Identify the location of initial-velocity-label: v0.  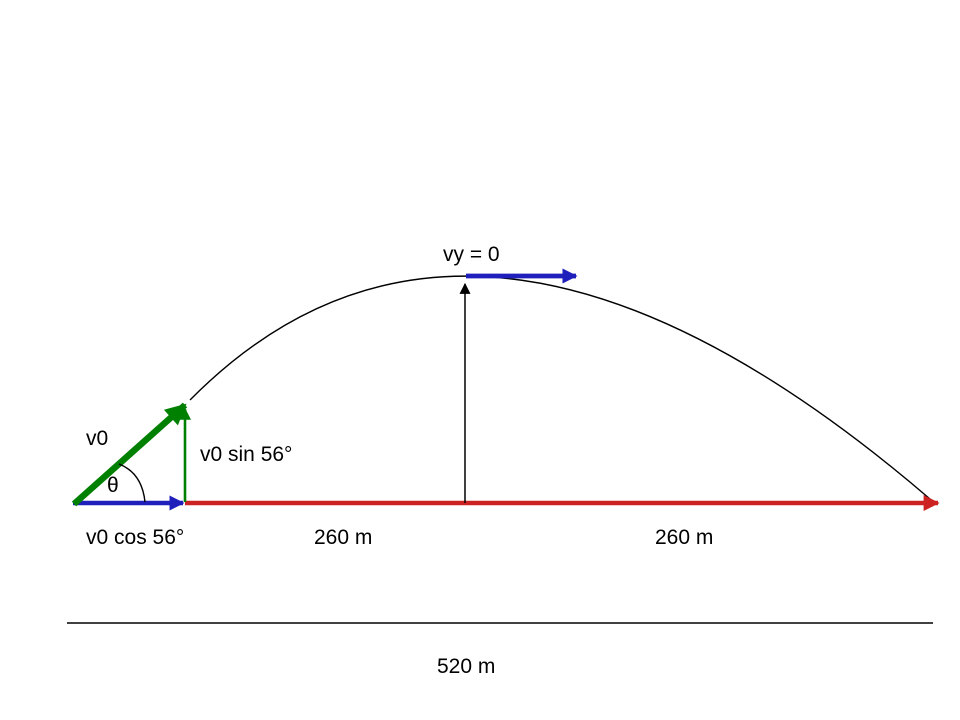
(97, 438).